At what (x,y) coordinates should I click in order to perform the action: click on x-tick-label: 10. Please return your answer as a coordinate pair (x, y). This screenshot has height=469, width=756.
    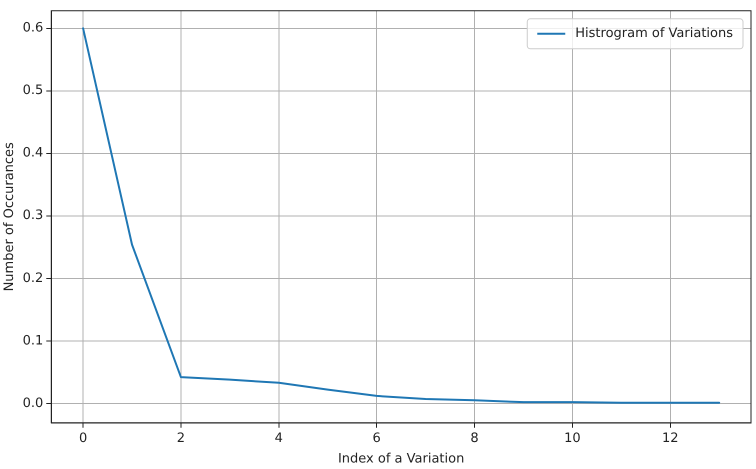
    Looking at the image, I should click on (572, 438).